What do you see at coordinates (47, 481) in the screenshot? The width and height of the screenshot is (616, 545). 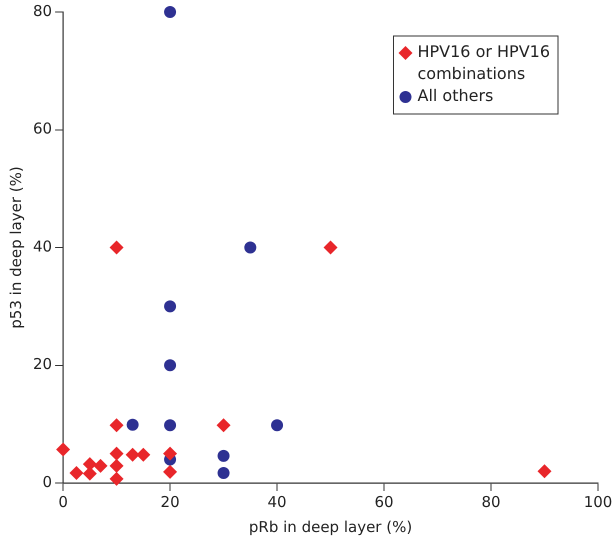 I see `y-tick-label: 0` at bounding box center [47, 481].